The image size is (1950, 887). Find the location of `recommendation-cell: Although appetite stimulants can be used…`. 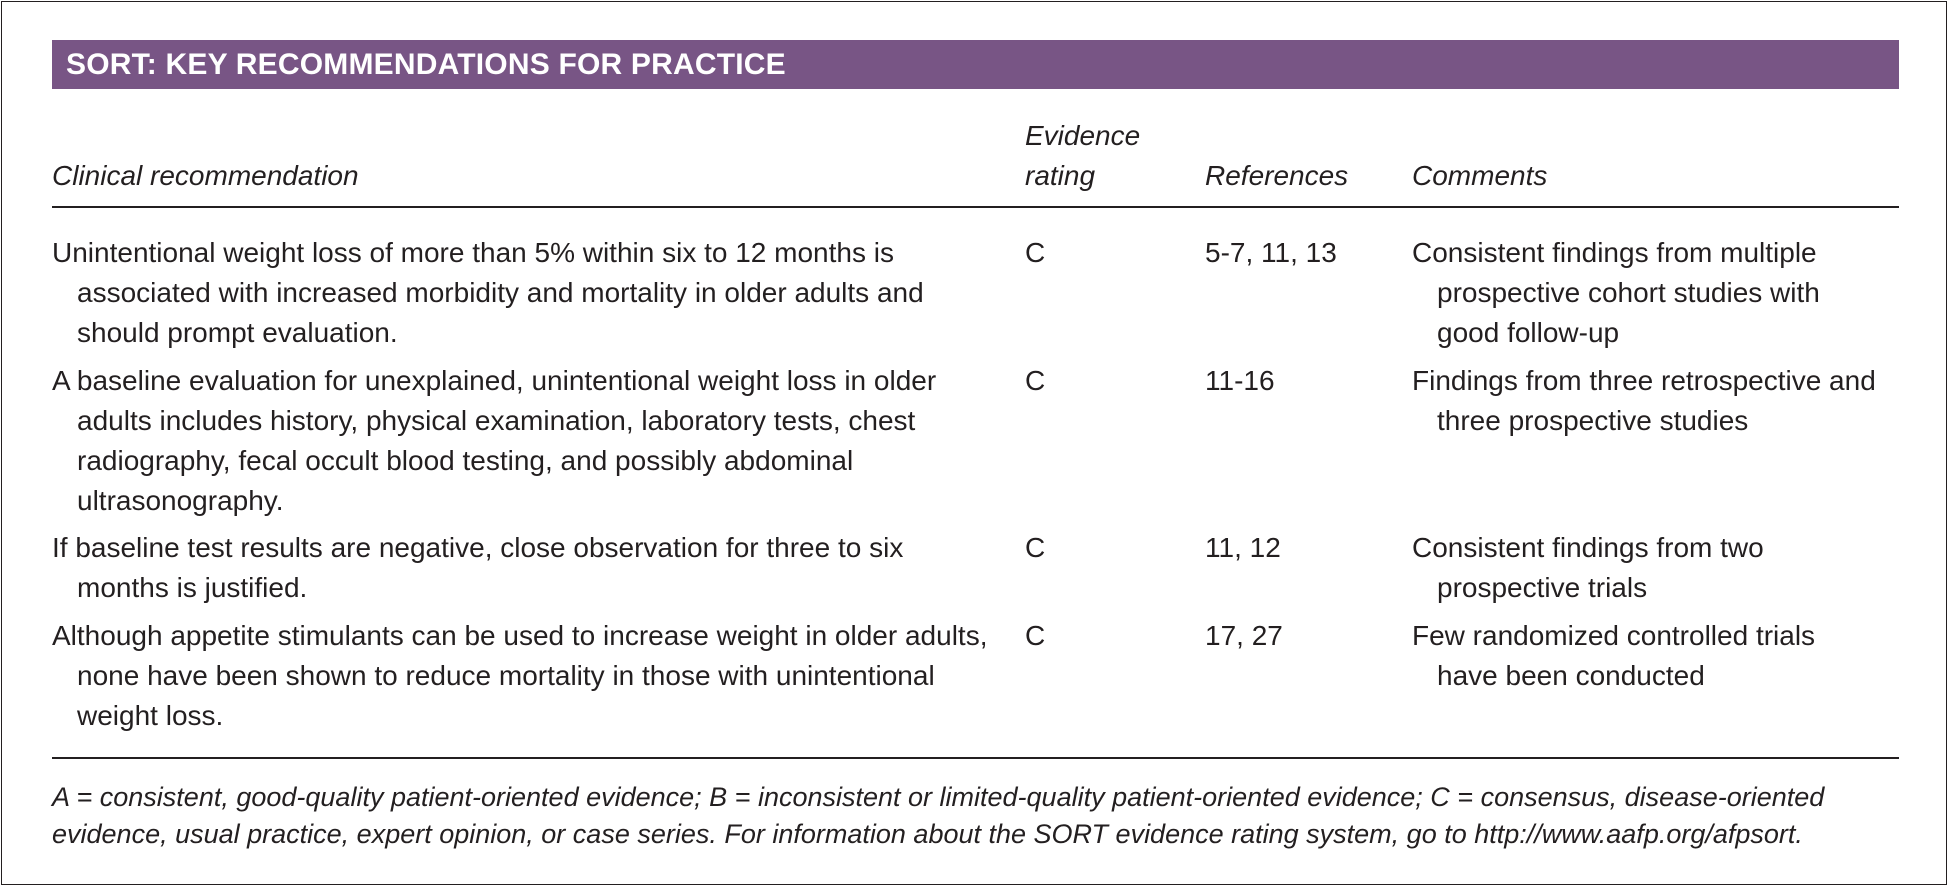

recommendation-cell: Although appetite stimulants can be used… is located at coordinates (520, 675).